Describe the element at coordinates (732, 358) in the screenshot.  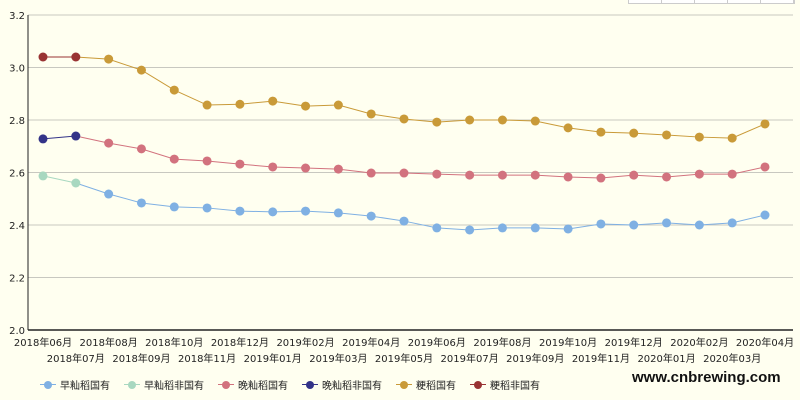
I see `x-tick-label: 2020年03月` at that location.